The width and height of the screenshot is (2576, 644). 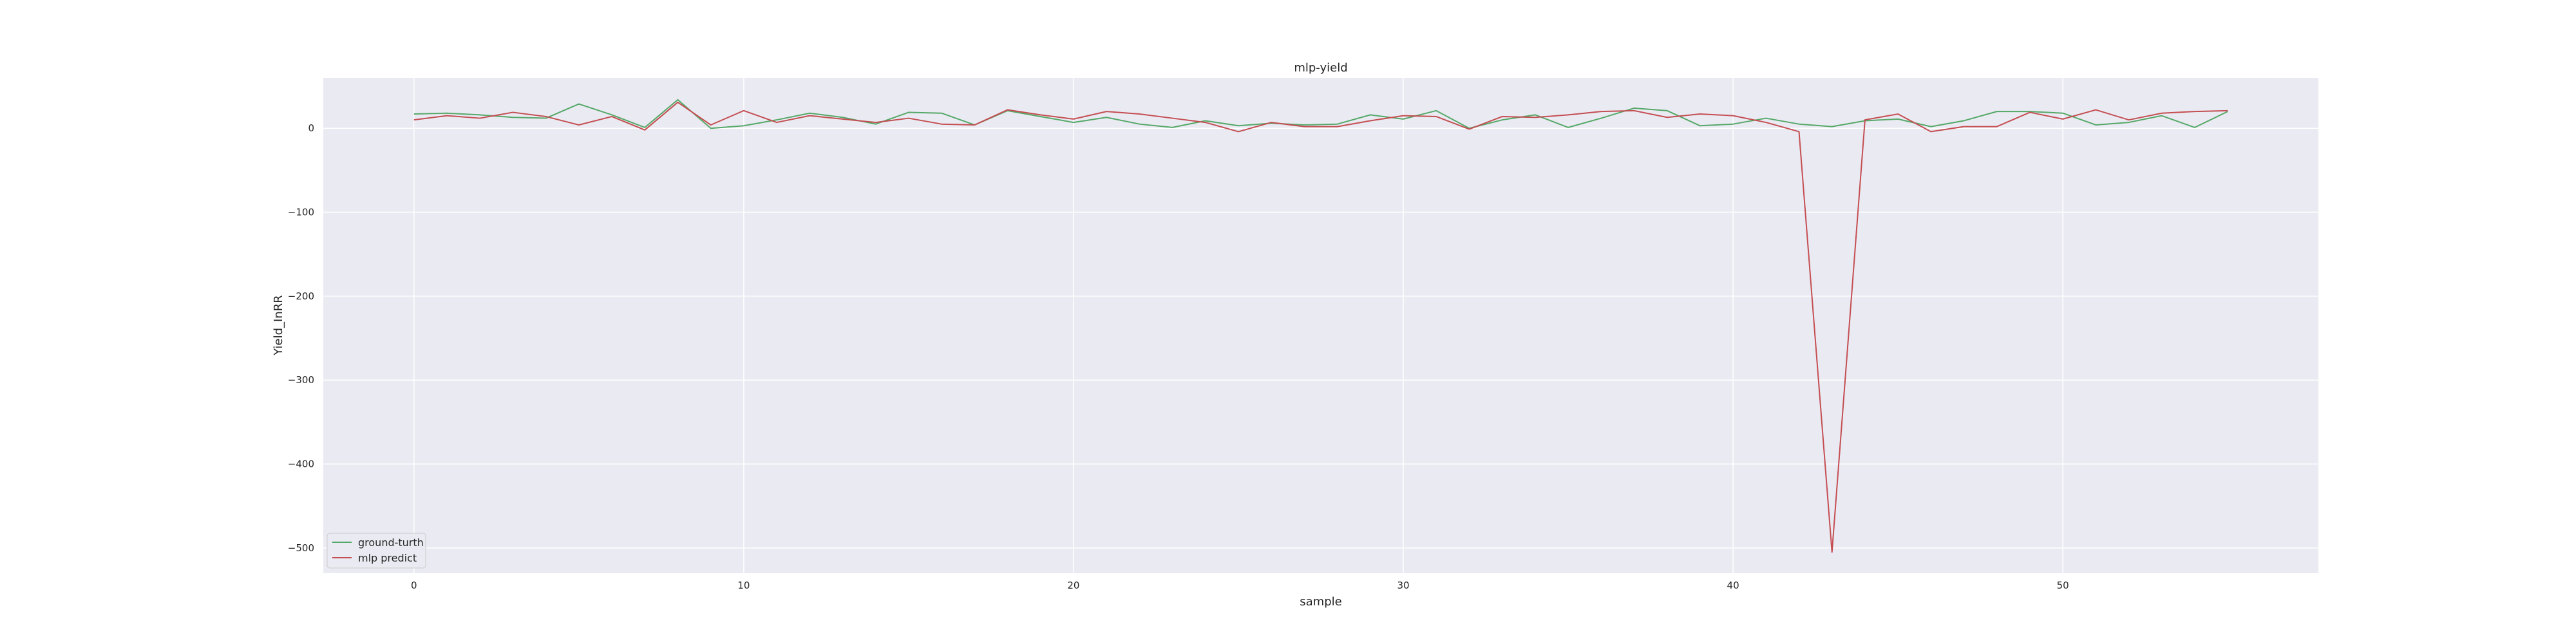 I want to click on x-tick-label: 30, so click(x=1403, y=586).